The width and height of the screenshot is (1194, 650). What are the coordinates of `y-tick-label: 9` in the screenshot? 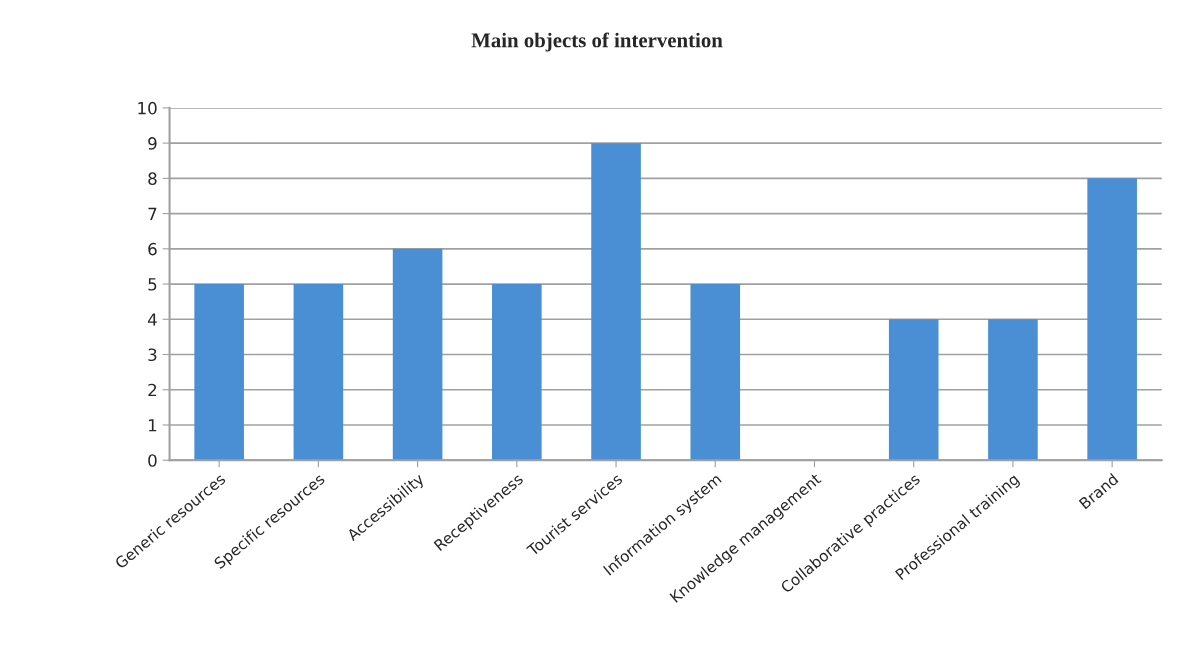 It's located at (152, 143).